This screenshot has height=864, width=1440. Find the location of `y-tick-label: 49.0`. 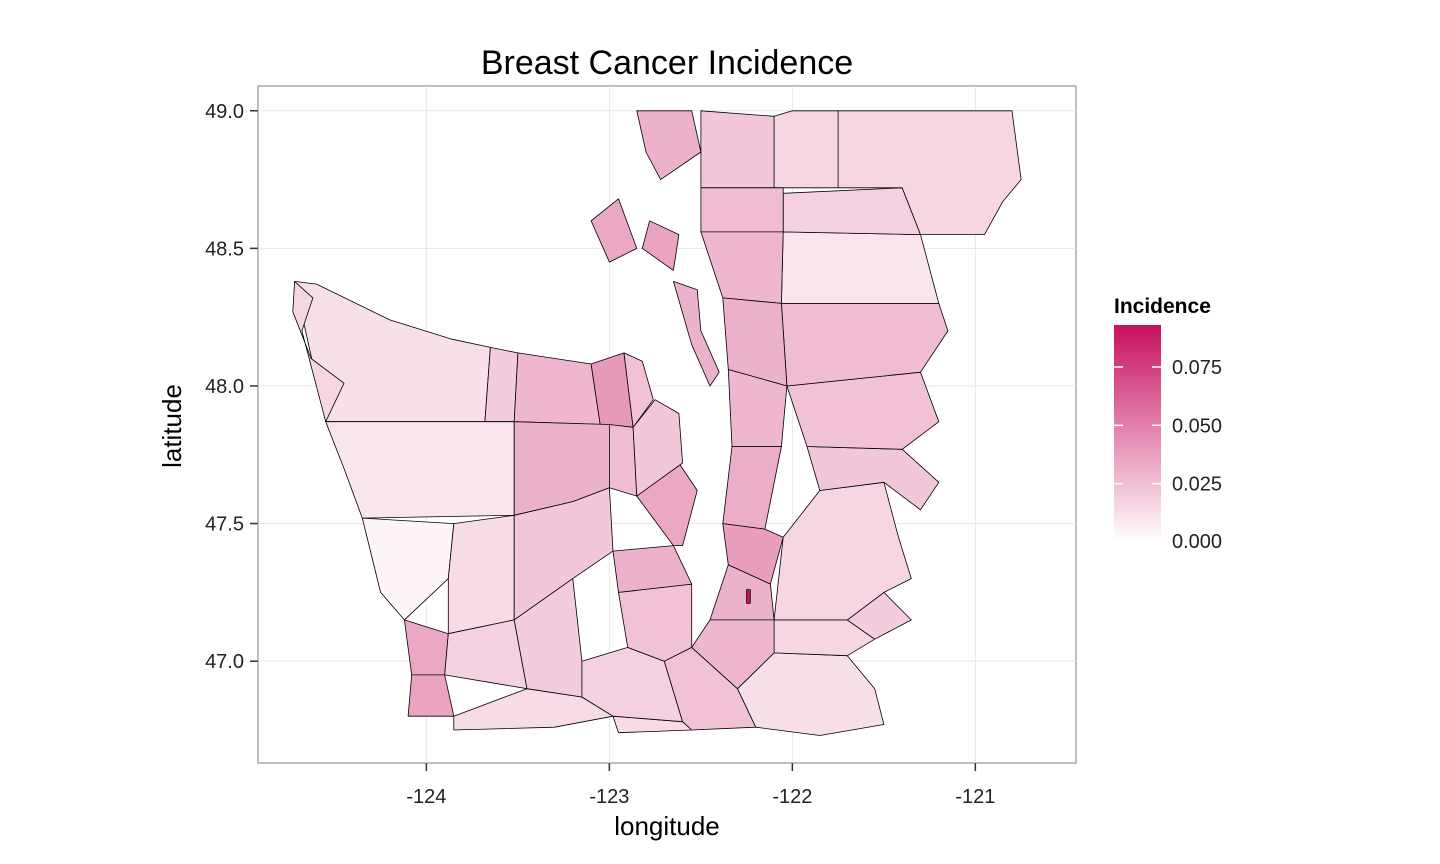

y-tick-label: 49.0 is located at coordinates (224, 112).